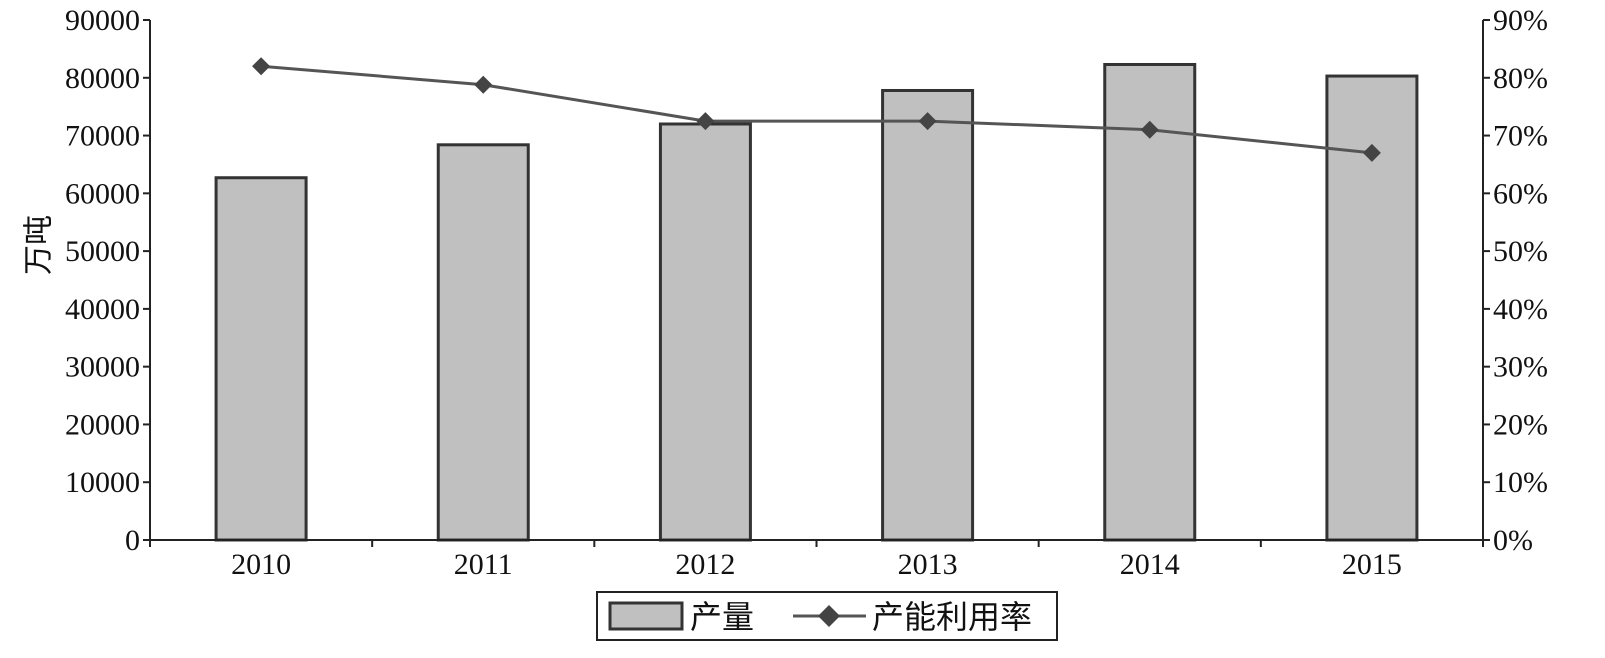 This screenshot has width=1605, height=658. I want to click on legend: 产量 产能利用率, so click(827, 616).